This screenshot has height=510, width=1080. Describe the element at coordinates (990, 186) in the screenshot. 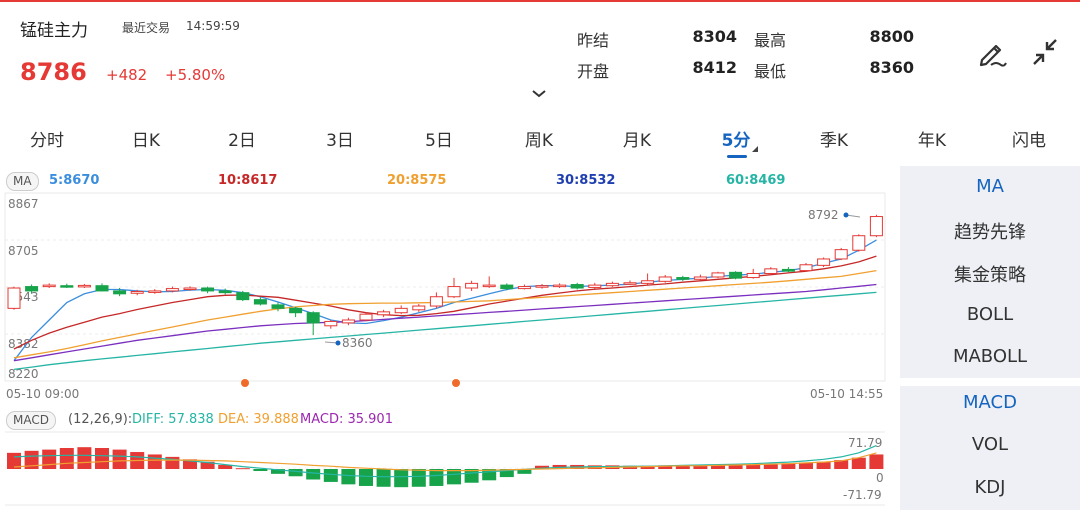

I see `indicator-ma: MA` at that location.